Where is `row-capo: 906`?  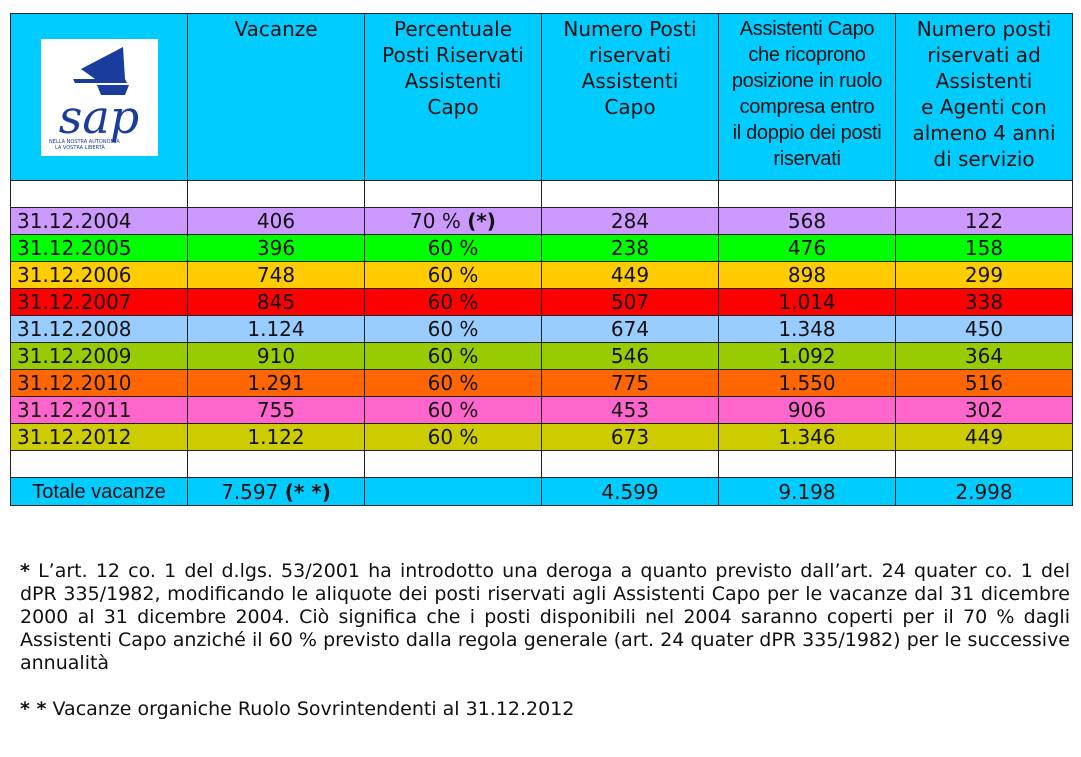
row-capo: 906 is located at coordinates (807, 410).